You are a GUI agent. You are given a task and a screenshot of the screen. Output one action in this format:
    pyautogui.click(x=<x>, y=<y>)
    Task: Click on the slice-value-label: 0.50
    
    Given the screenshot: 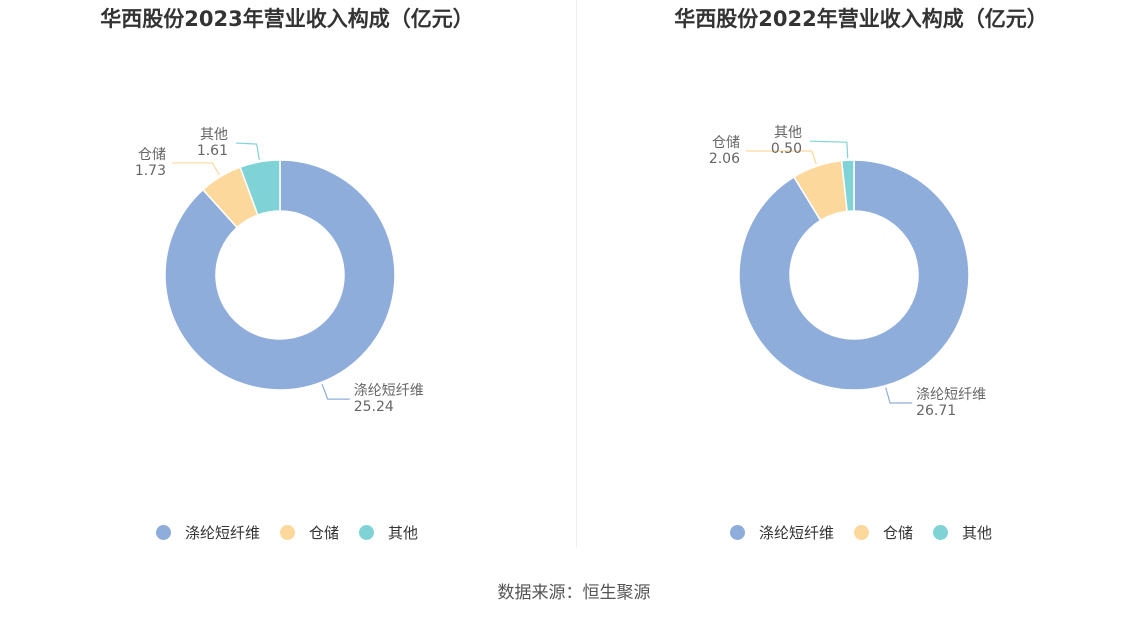 What is the action you would take?
    pyautogui.click(x=786, y=149)
    